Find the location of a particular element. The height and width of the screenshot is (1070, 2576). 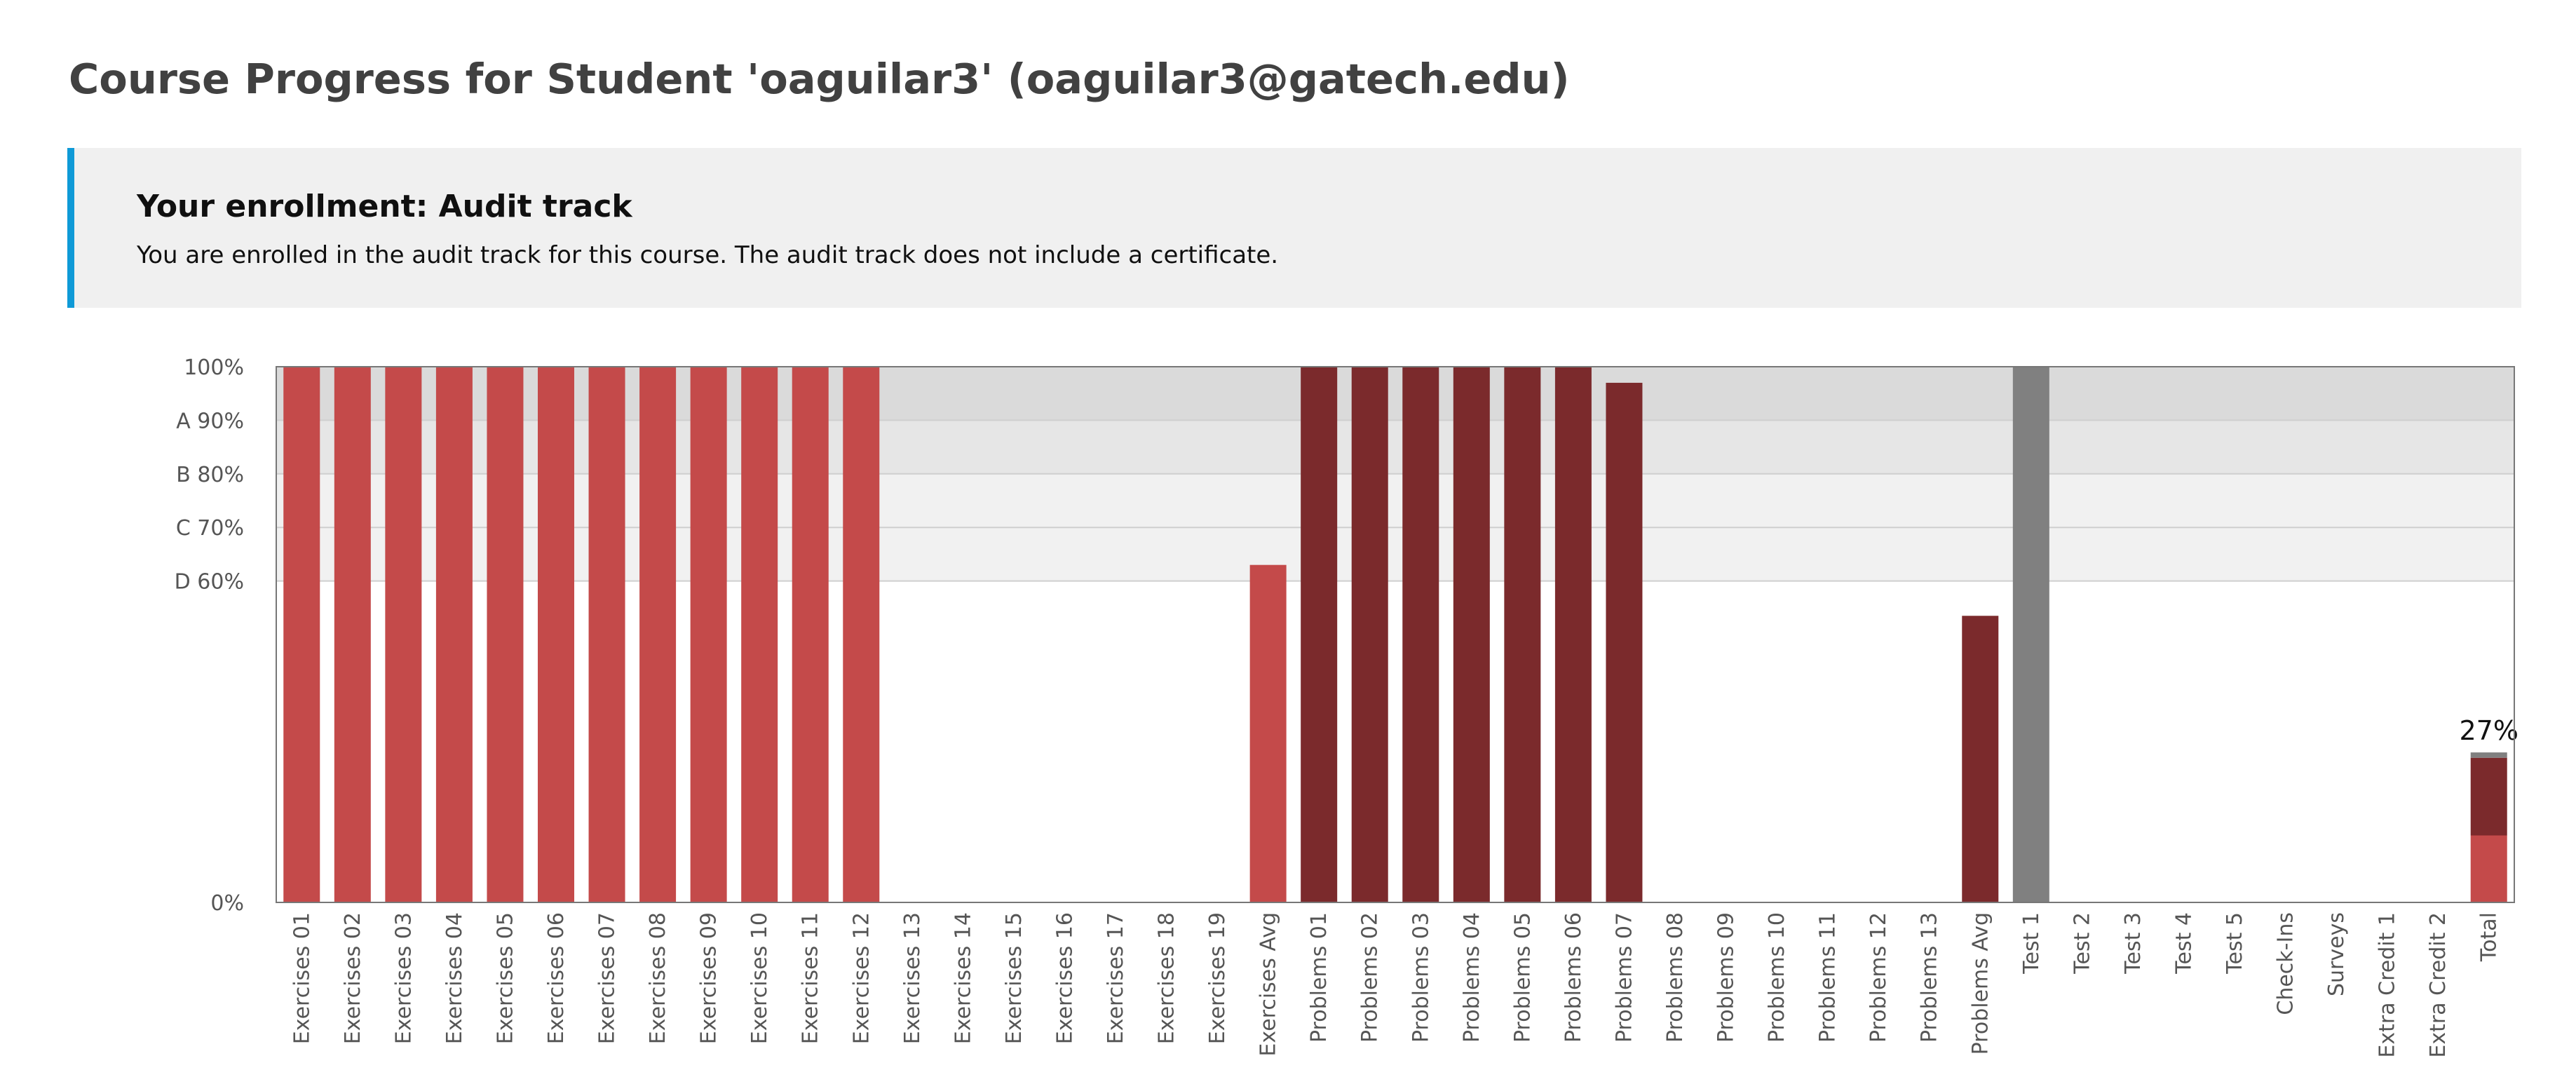

x-tick-label: Exercises 15 is located at coordinates (1014, 978).